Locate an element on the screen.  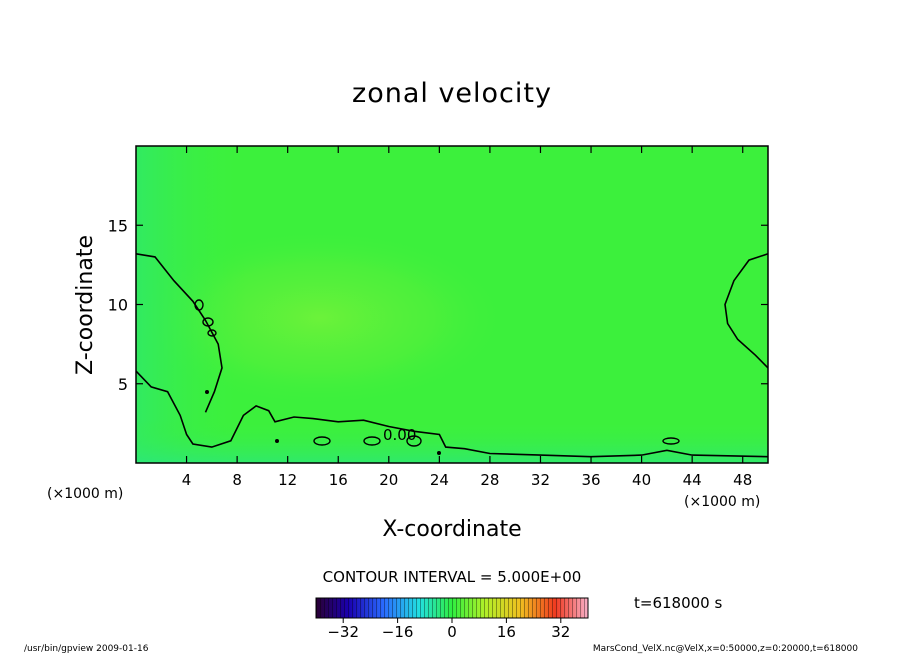
x-tick-label: 36 is located at coordinates (590, 480).